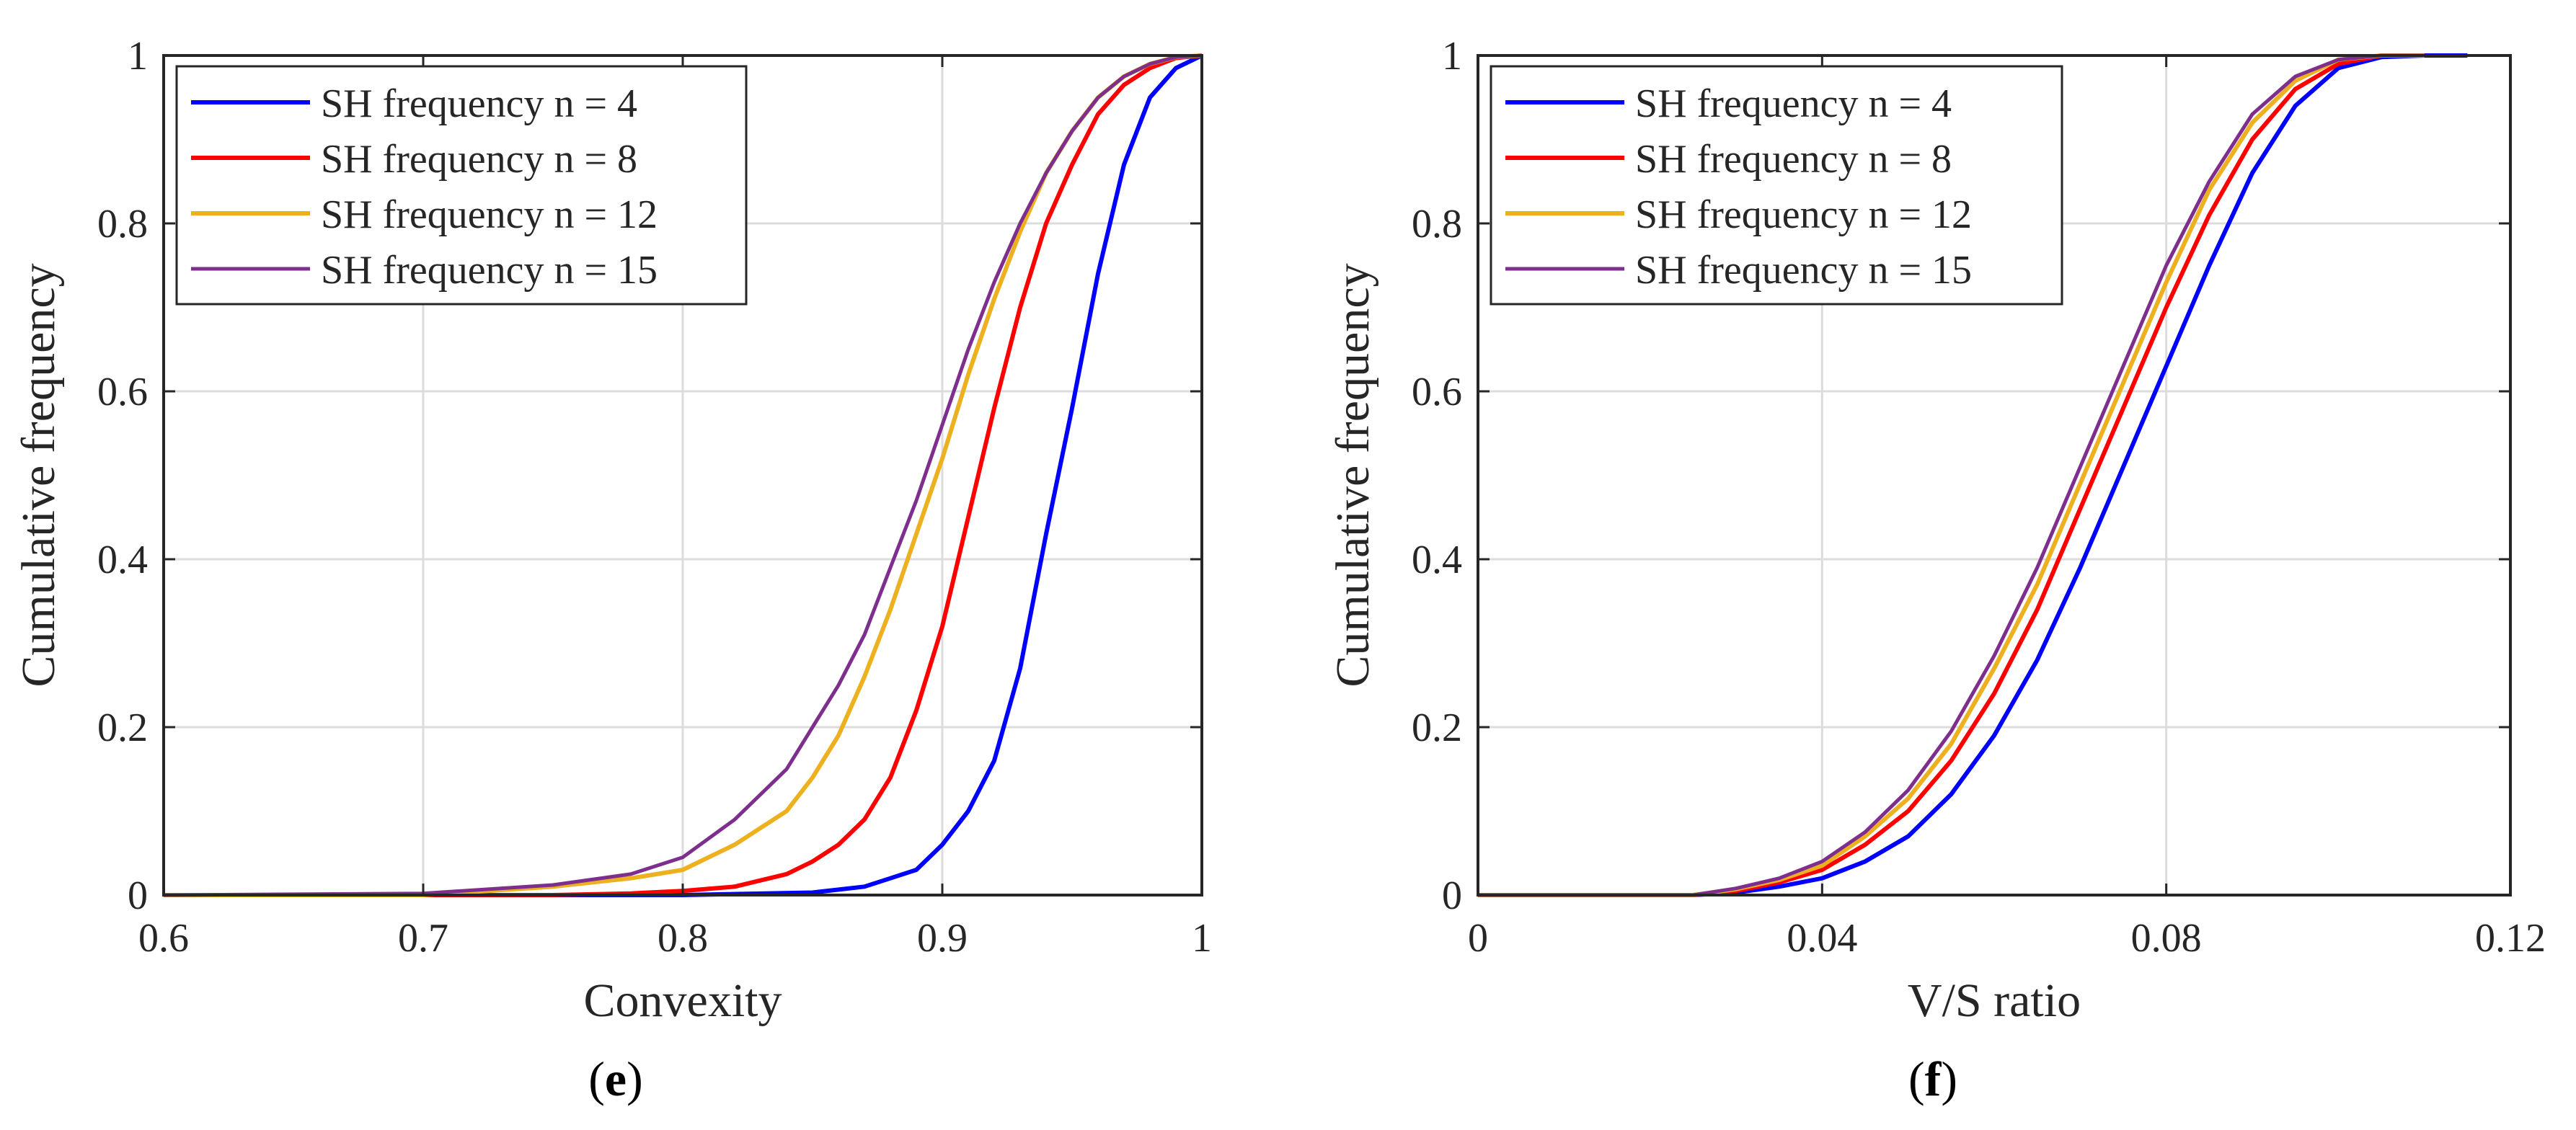  Describe the element at coordinates (1478, 938) in the screenshot. I see `x-tick-label: 0` at that location.